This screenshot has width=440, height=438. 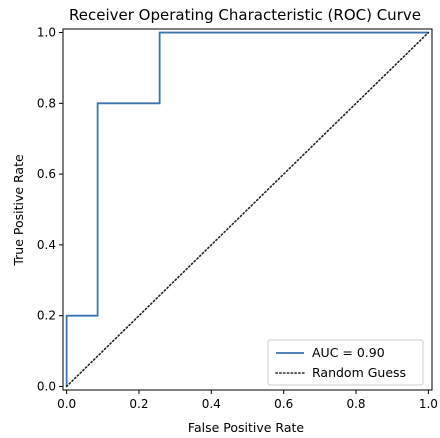 I want to click on x-tick-label: 0.4, so click(x=211, y=404).